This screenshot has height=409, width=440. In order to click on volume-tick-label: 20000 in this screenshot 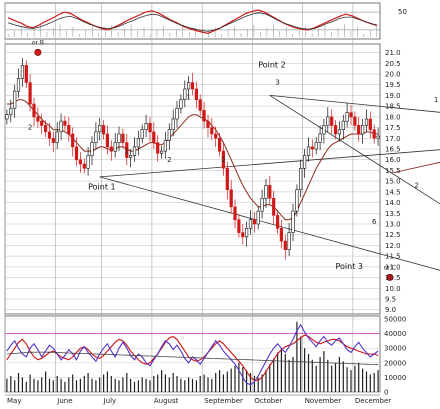, I will do `click(395, 363)`.